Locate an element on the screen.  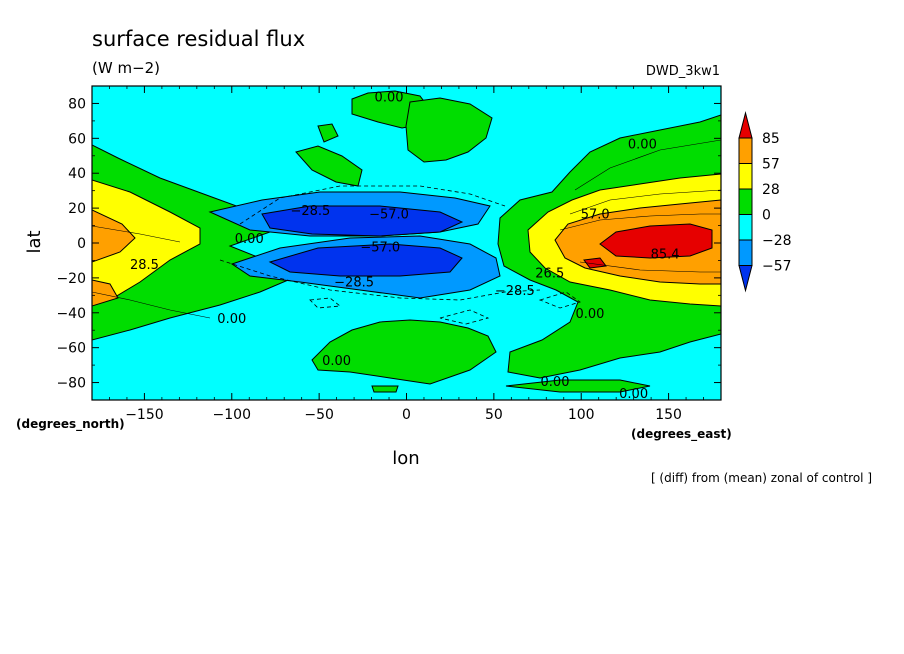
y-tick-label: −80 is located at coordinates (71, 384).